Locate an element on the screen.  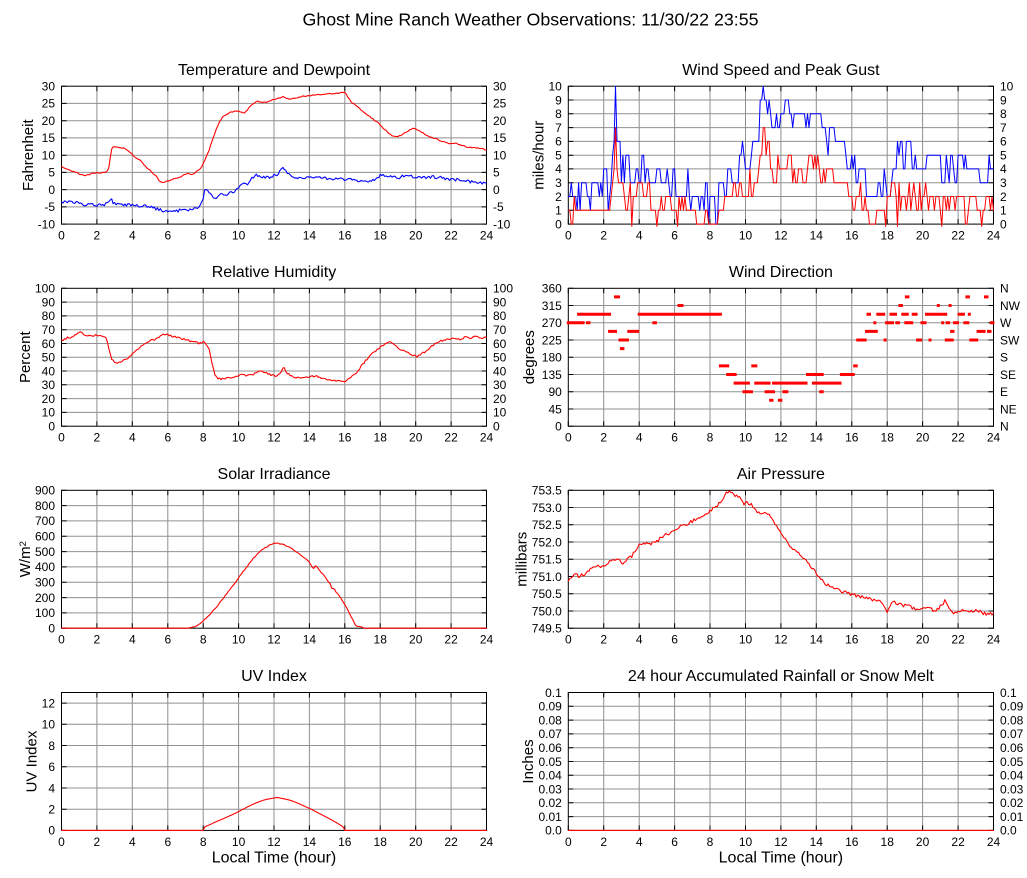
svg-text: 300 is located at coordinates (45, 583).